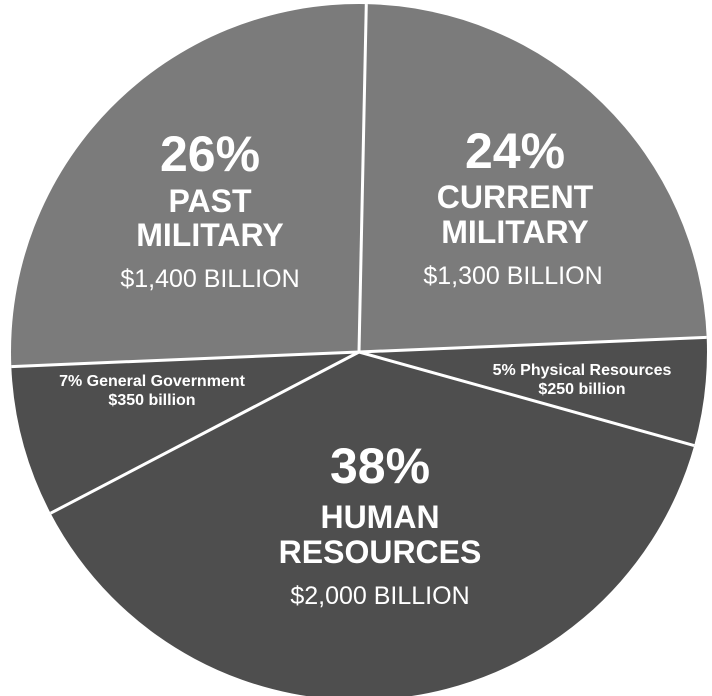 The width and height of the screenshot is (712, 696). What do you see at coordinates (532, 344) in the screenshot?
I see `slice-separator-physical-resources` at bounding box center [532, 344].